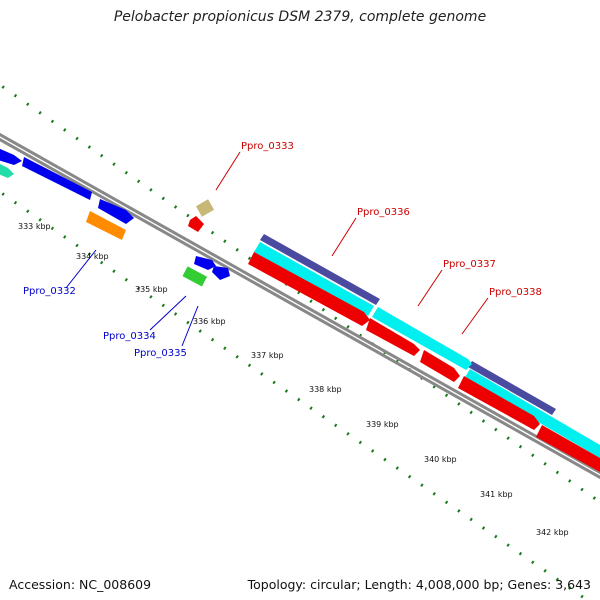  I want to click on tick-label: 341 kbp, so click(496, 494).